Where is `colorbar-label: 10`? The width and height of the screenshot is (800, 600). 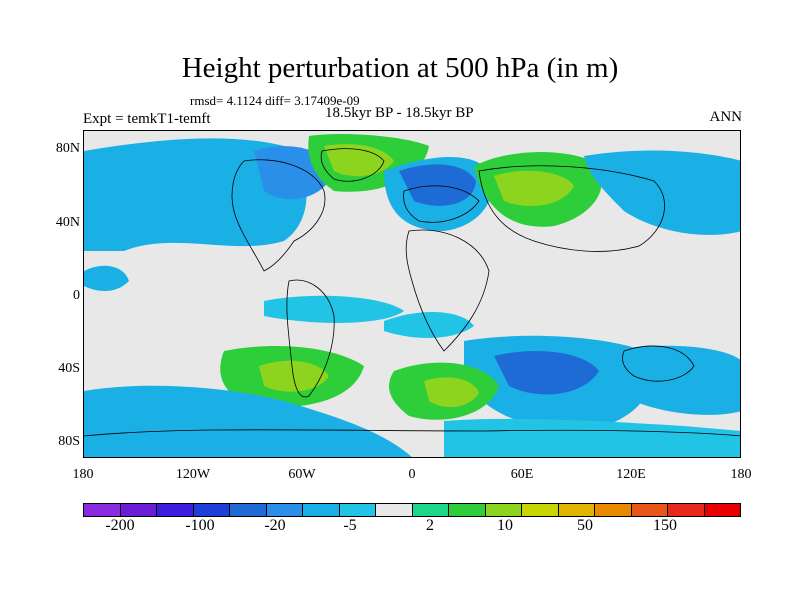
colorbar-label: 10 is located at coordinates (505, 525).